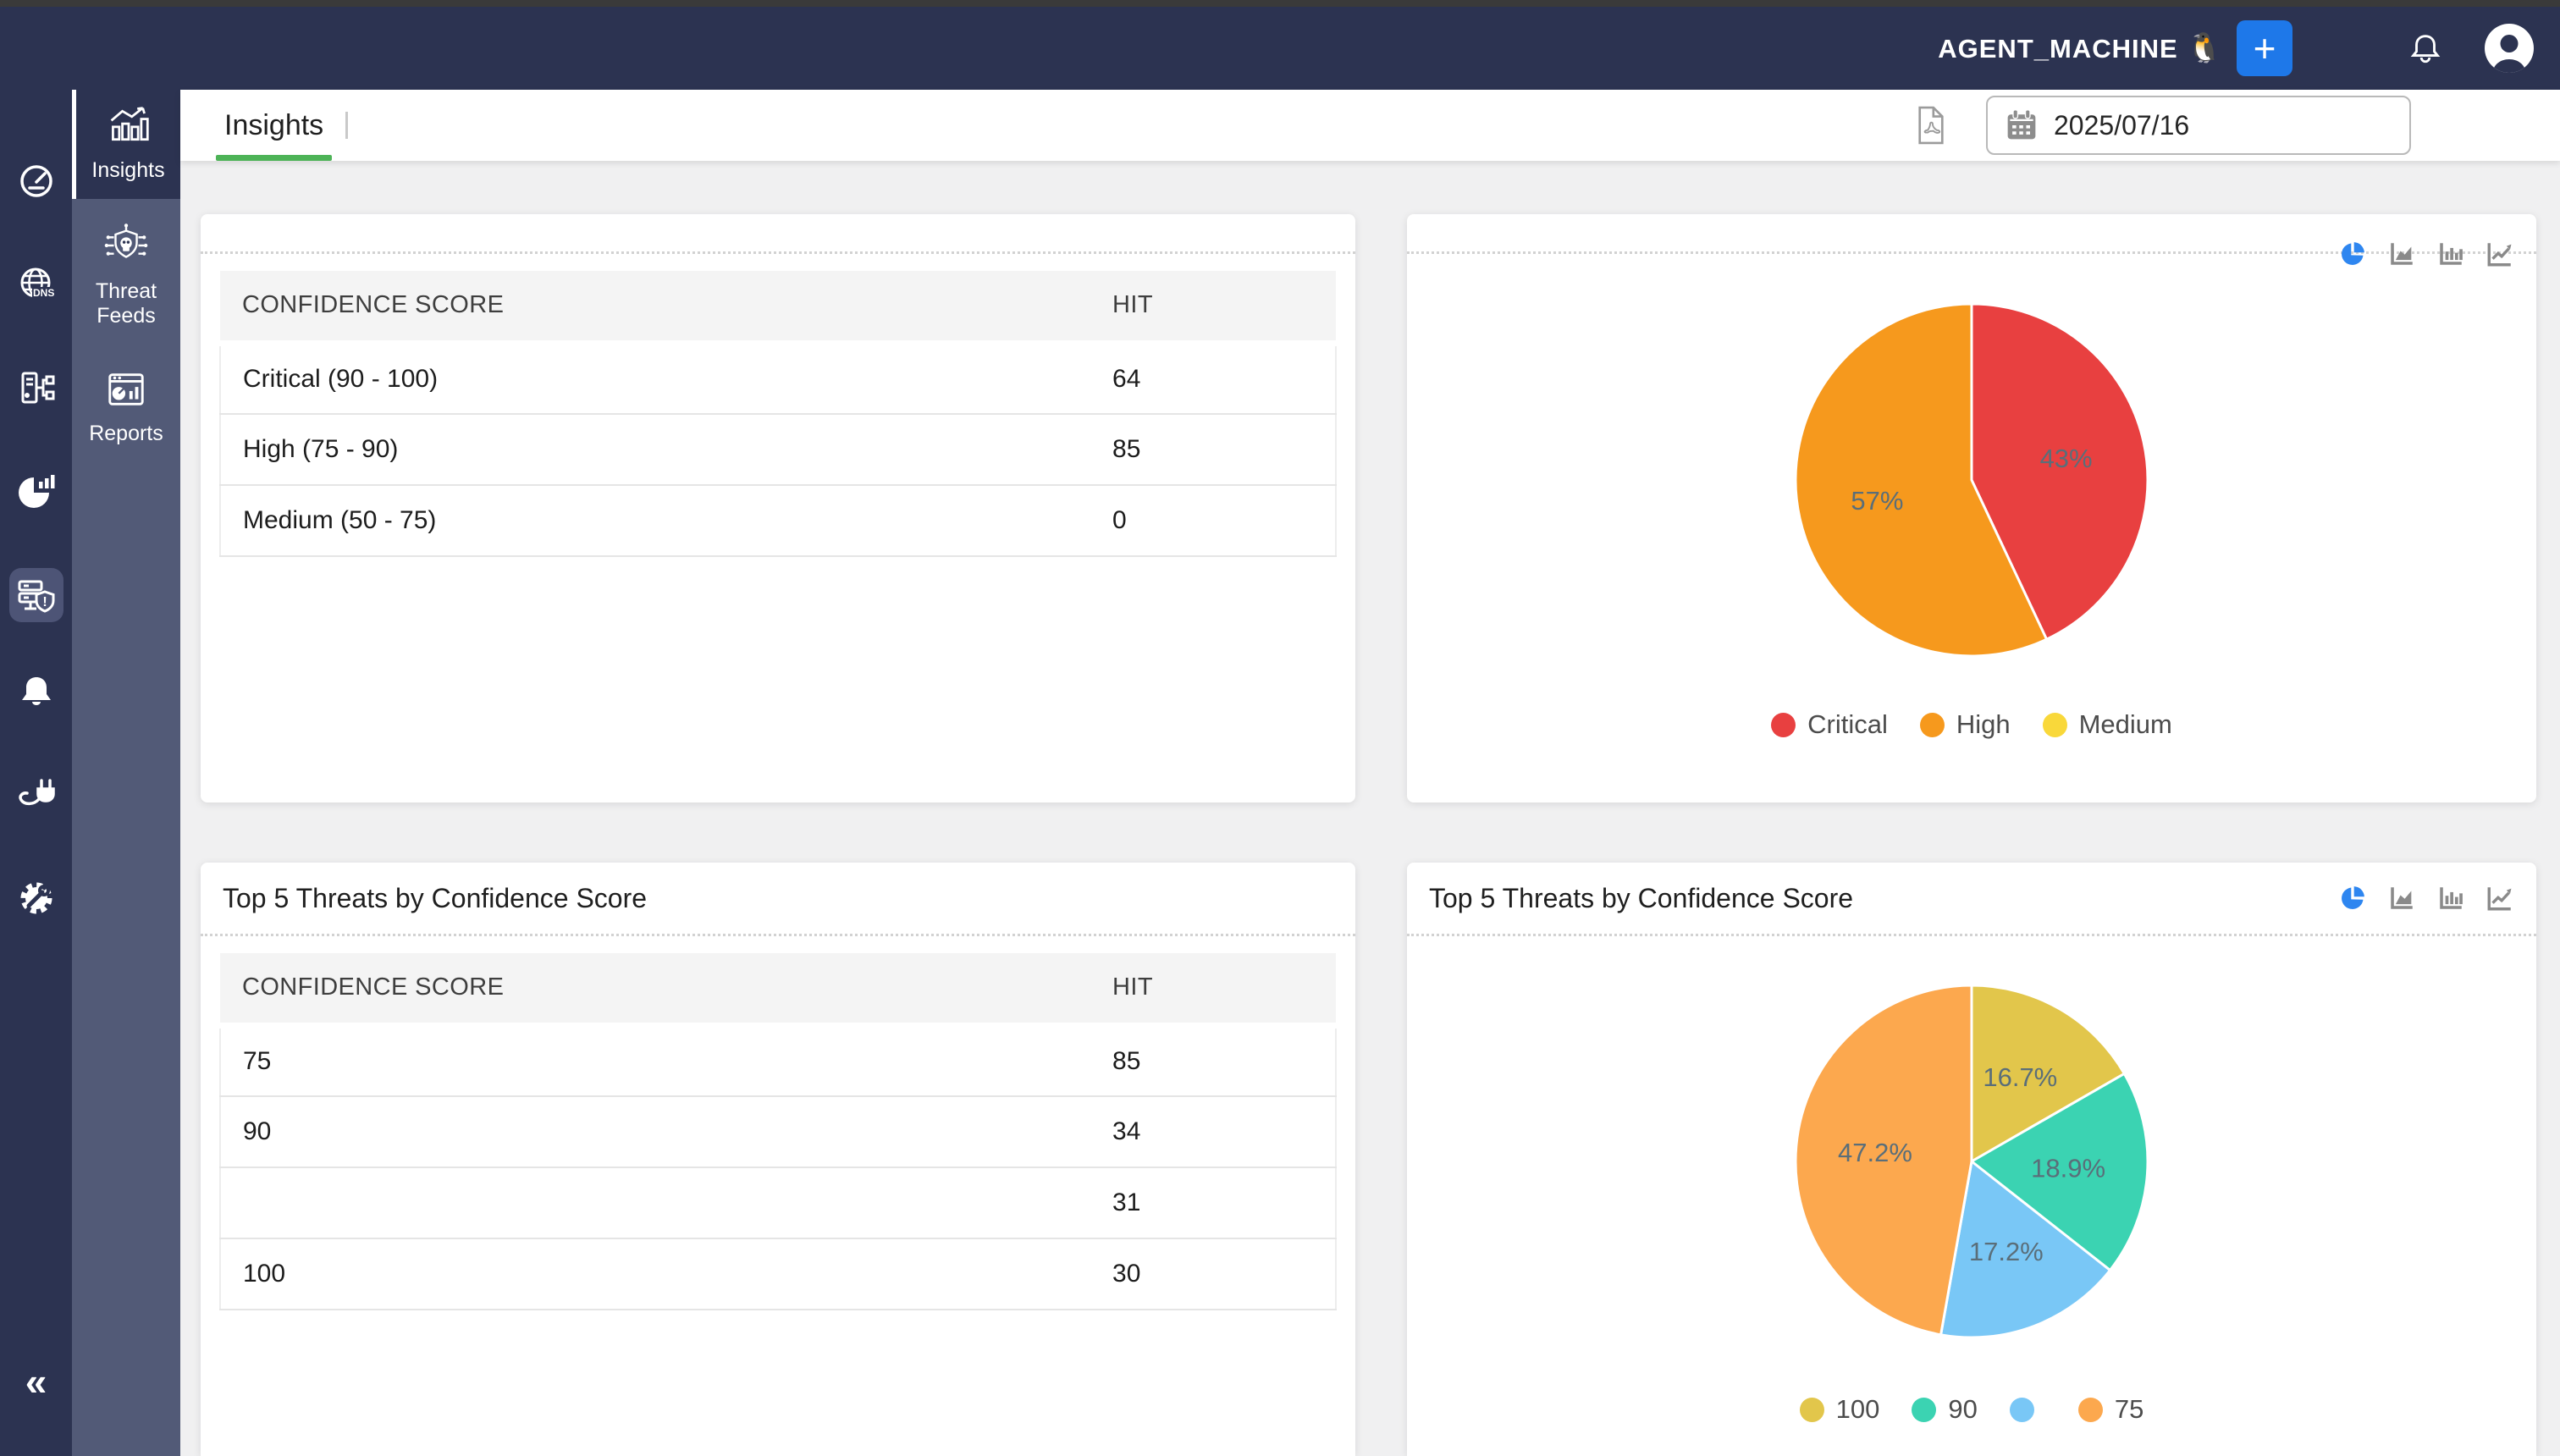  Describe the element at coordinates (1963, 1409) in the screenshot. I see `legend-label: 90` at that location.